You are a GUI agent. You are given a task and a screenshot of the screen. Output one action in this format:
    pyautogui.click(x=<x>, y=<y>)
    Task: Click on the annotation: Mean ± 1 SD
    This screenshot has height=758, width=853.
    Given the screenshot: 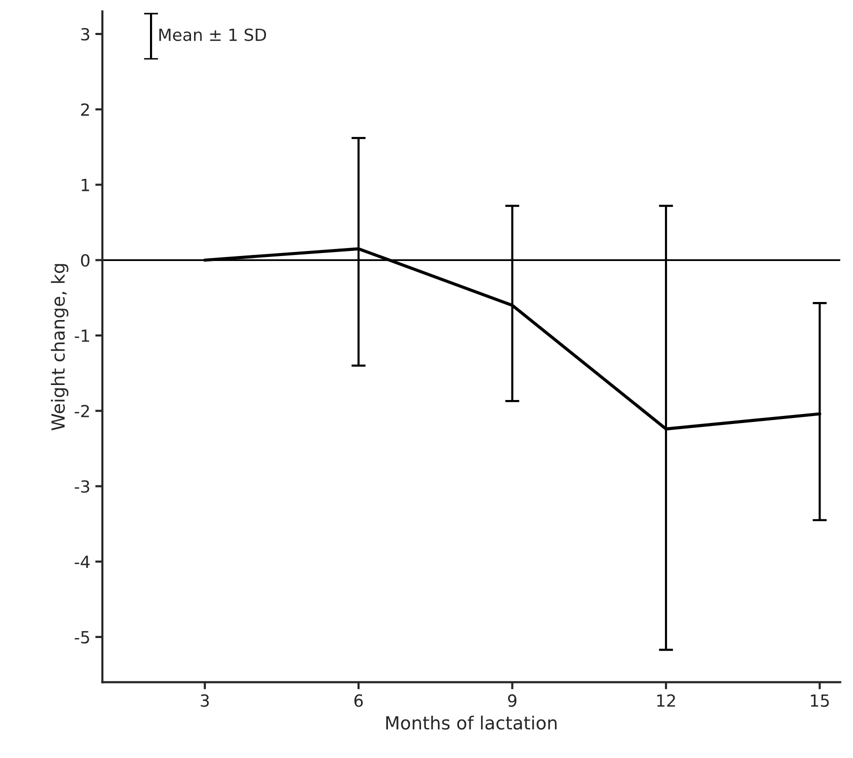 What is the action you would take?
    pyautogui.click(x=212, y=35)
    